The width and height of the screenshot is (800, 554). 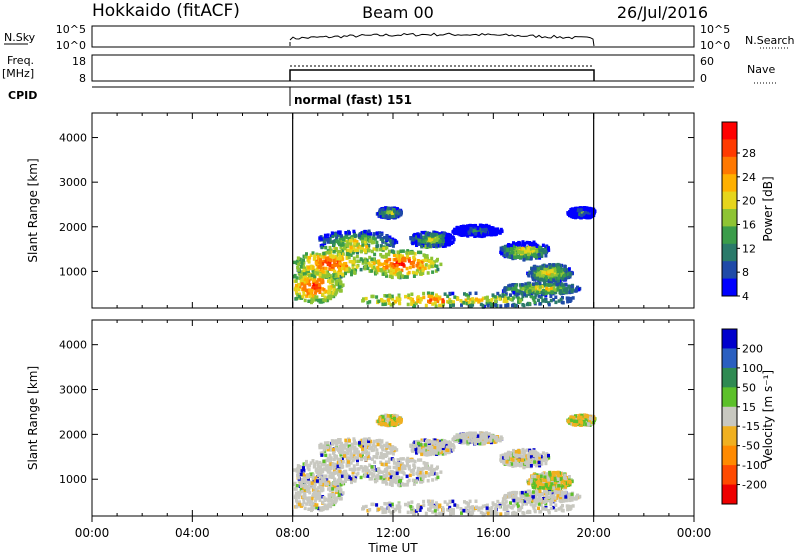 What do you see at coordinates (79, 61) in the screenshot?
I see `freq-tick-top: 18` at bounding box center [79, 61].